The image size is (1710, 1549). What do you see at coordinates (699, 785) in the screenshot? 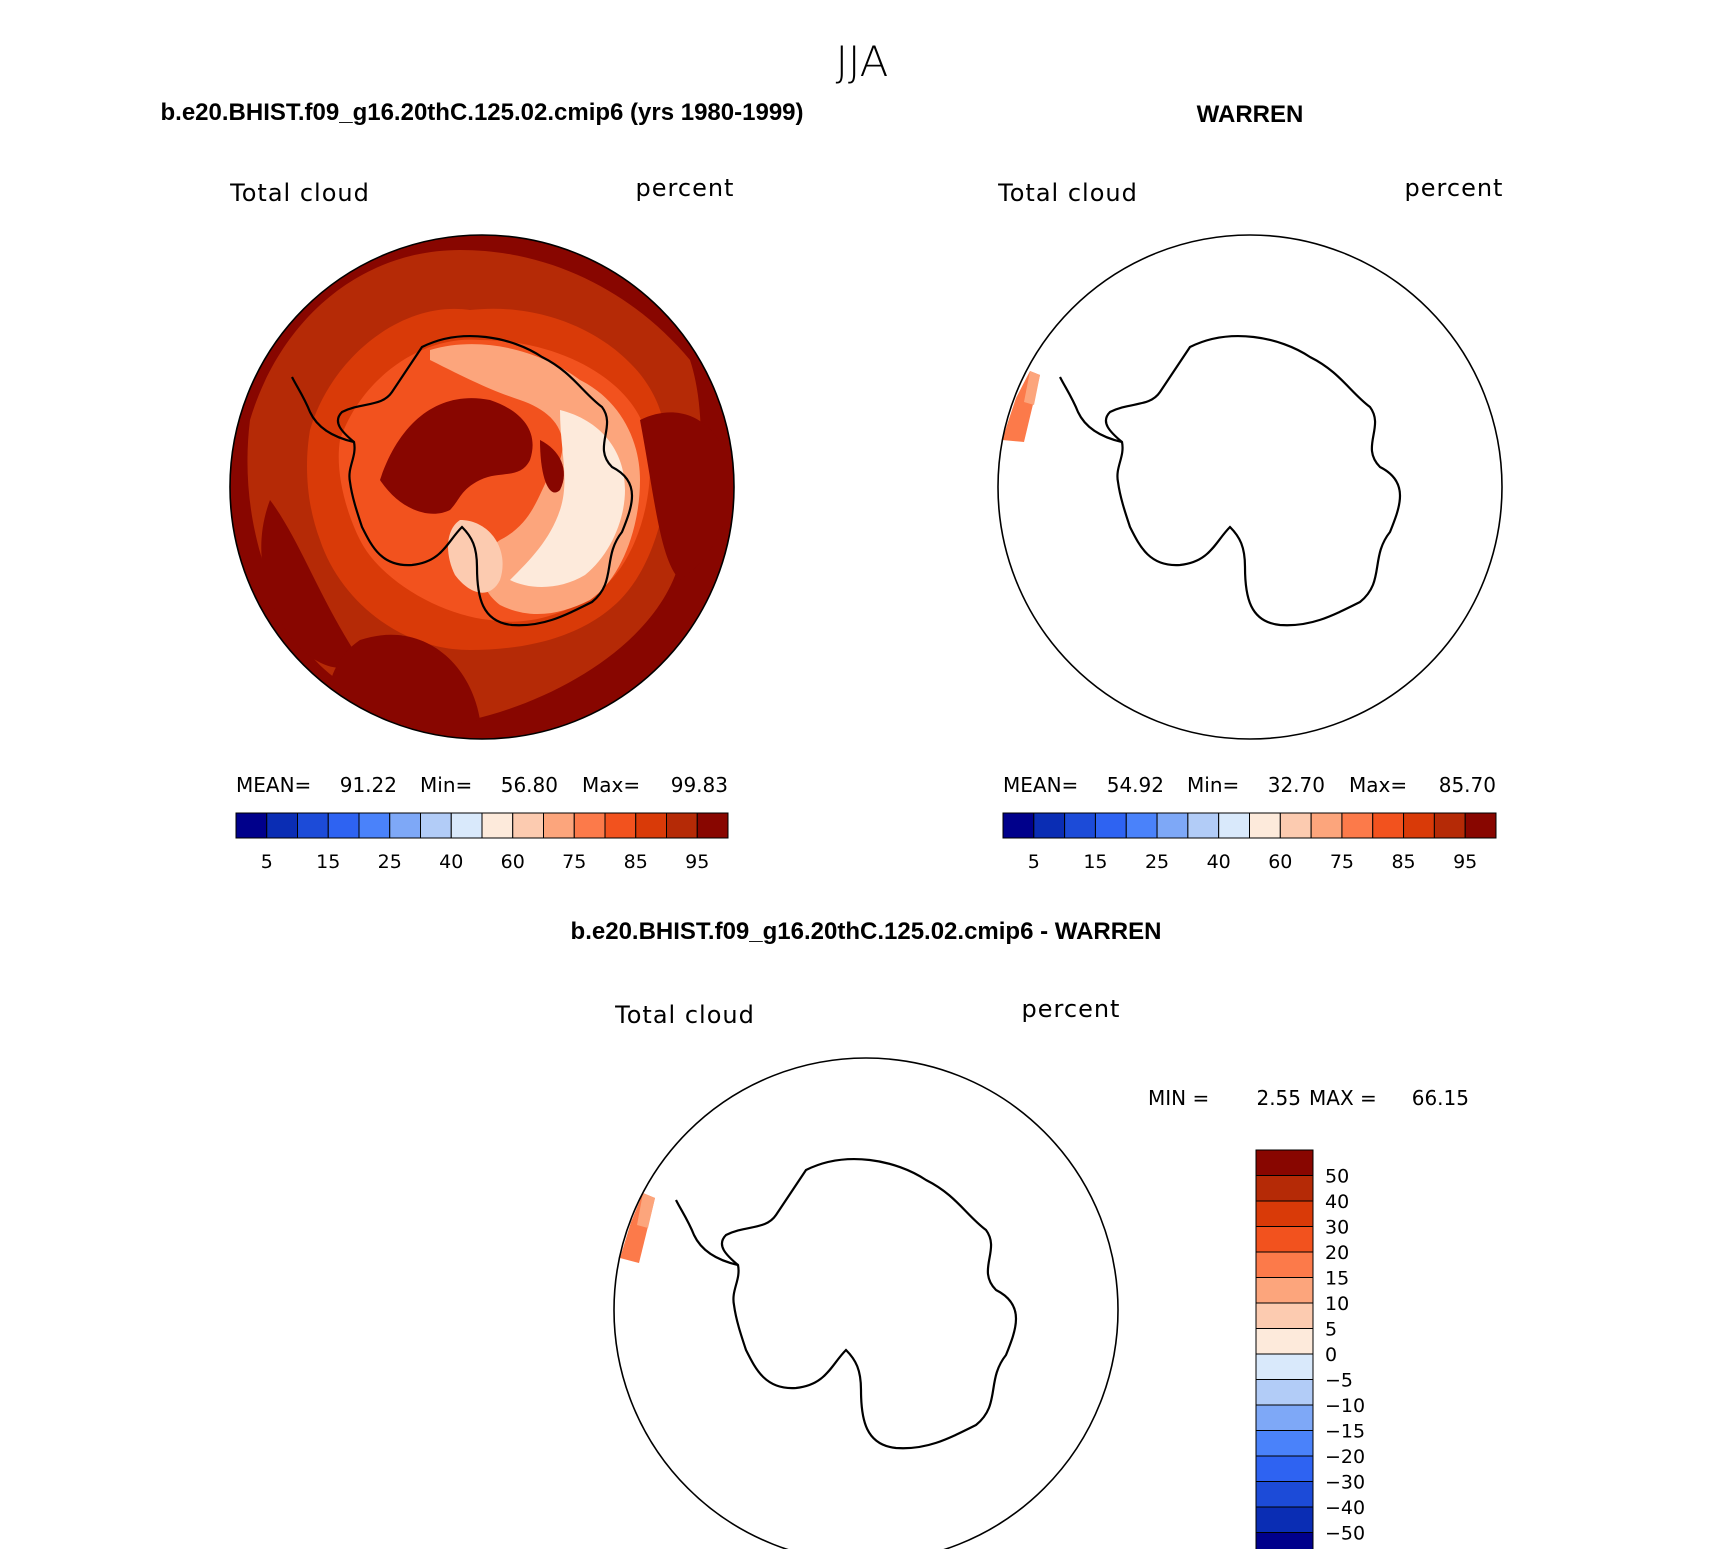
I see `max-value: 99.83` at bounding box center [699, 785].